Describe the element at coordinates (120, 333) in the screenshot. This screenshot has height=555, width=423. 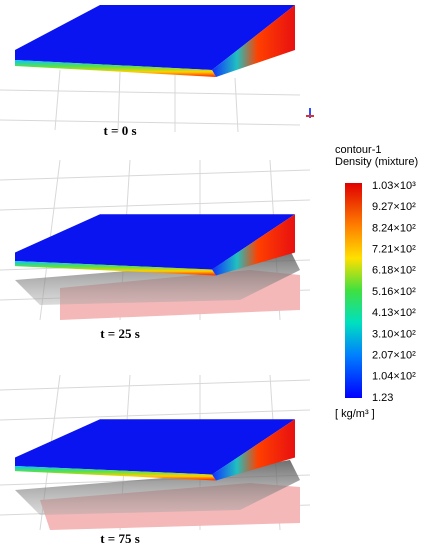
I see `time-label: t = 25 s` at that location.